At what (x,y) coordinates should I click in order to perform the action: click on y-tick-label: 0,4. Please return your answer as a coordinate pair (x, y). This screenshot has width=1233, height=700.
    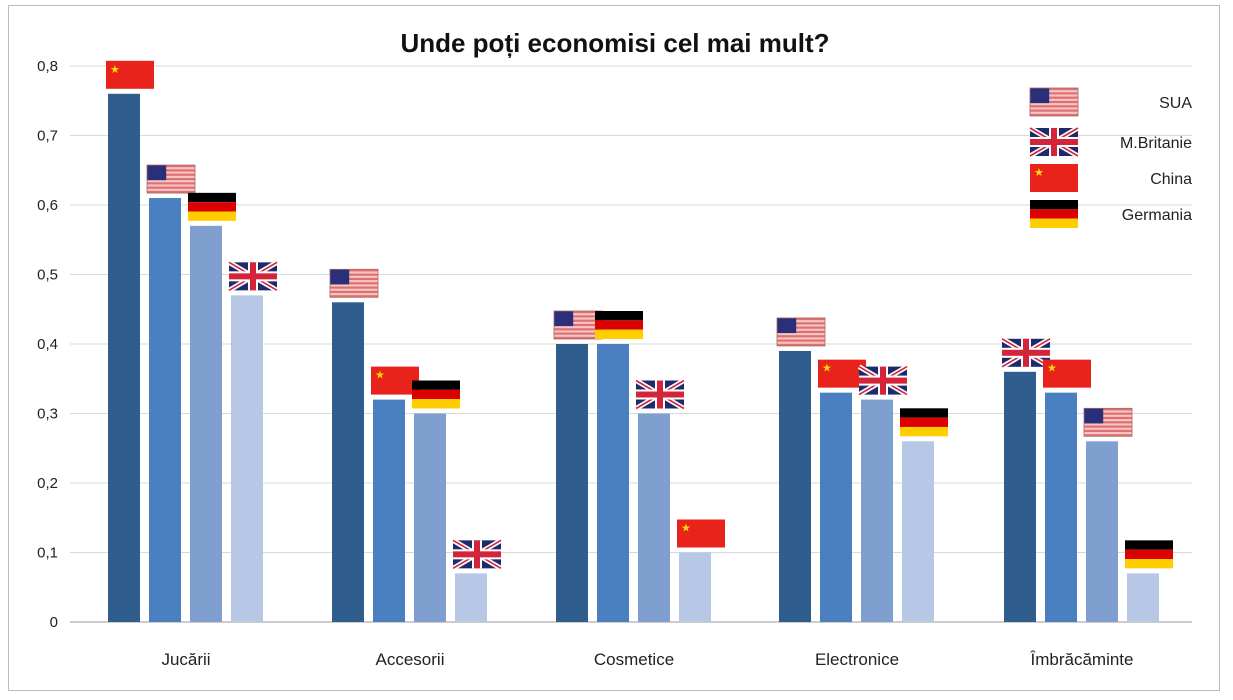
    Looking at the image, I should click on (47, 344).